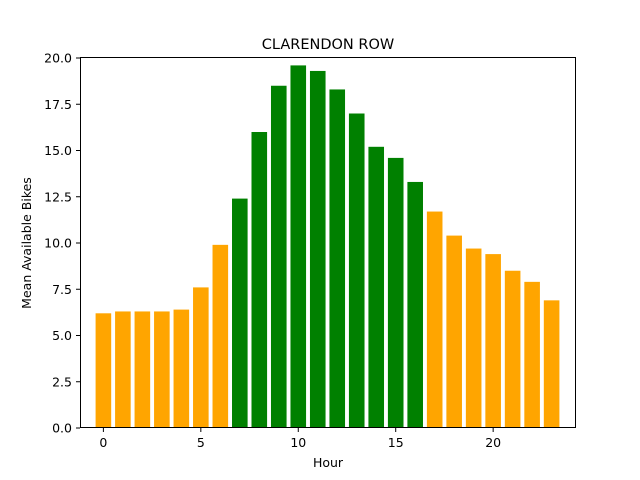 The width and height of the screenshot is (640, 480). What do you see at coordinates (26, 243) in the screenshot?
I see `y-axis-label: Mean Available Bikes` at bounding box center [26, 243].